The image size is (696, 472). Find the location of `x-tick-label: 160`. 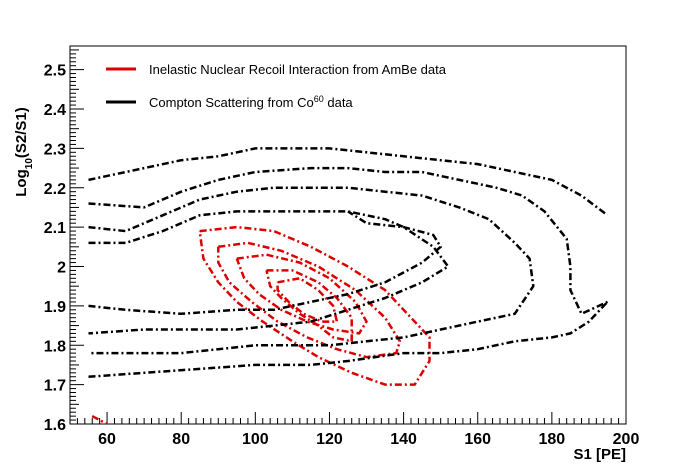

x-tick-label: 160 is located at coordinates (477, 439).